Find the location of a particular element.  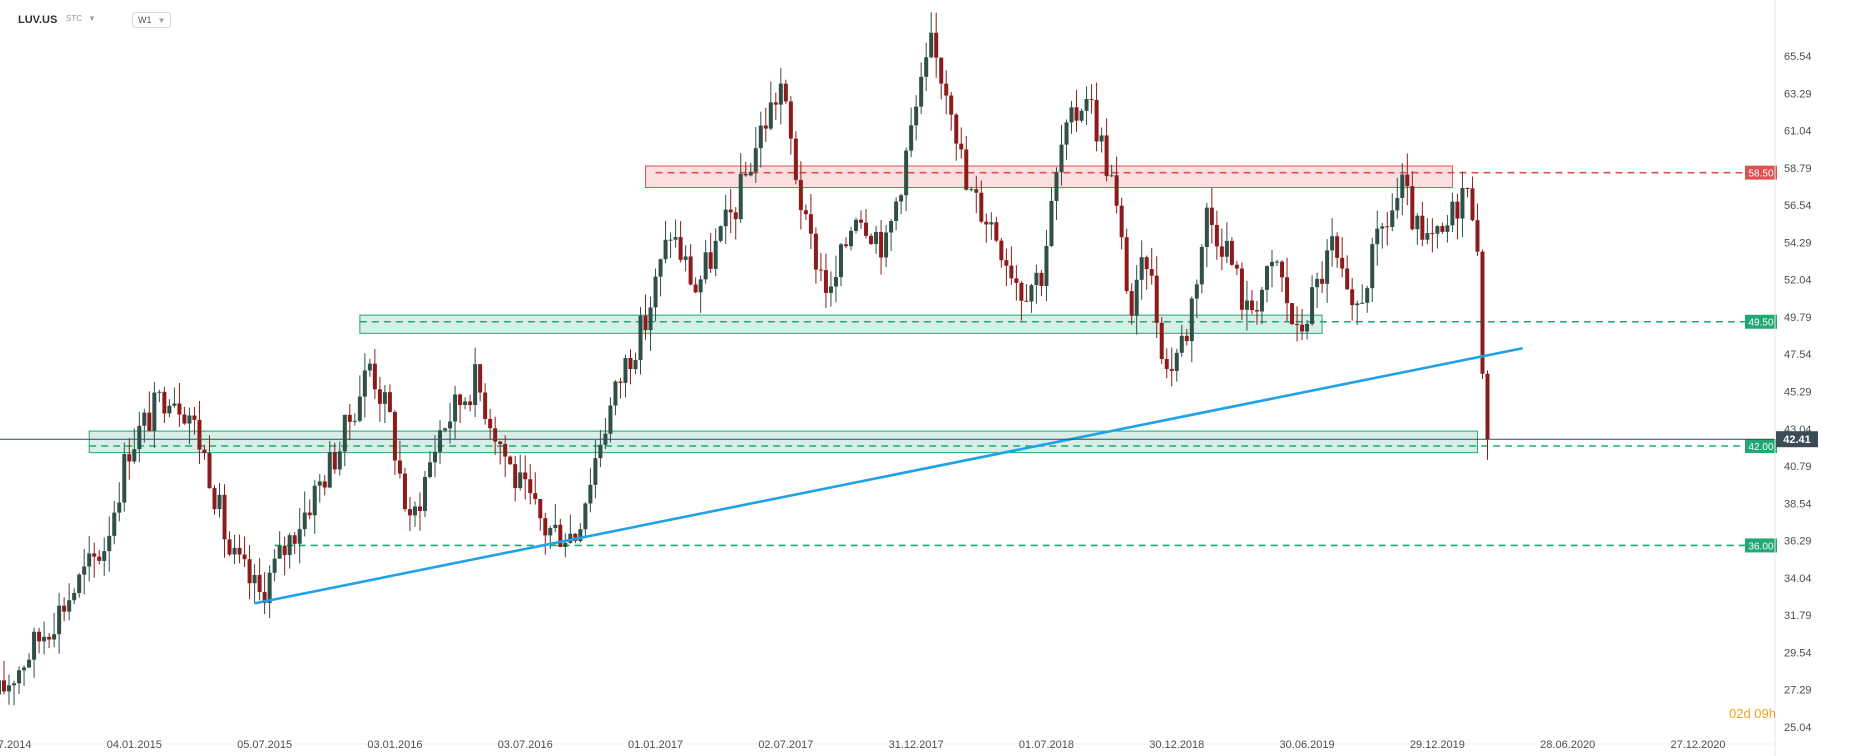

interval-dropdown: W1 ▼ is located at coordinates (152, 20).